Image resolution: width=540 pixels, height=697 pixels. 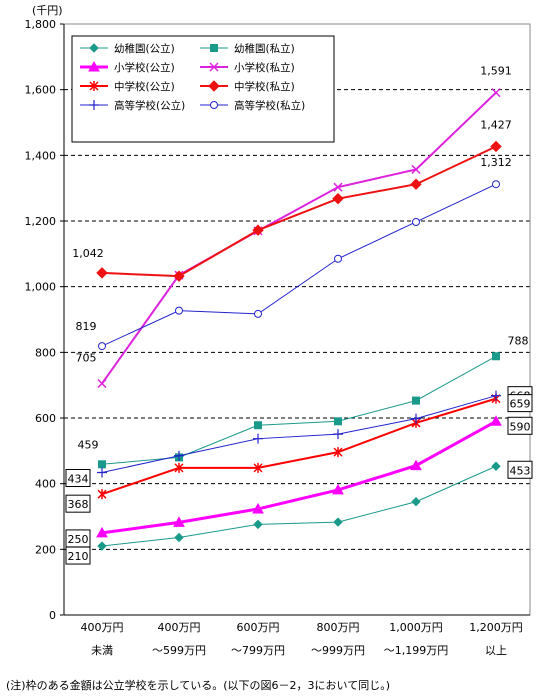 I want to click on boxed-data-label: 659, so click(x=520, y=403).